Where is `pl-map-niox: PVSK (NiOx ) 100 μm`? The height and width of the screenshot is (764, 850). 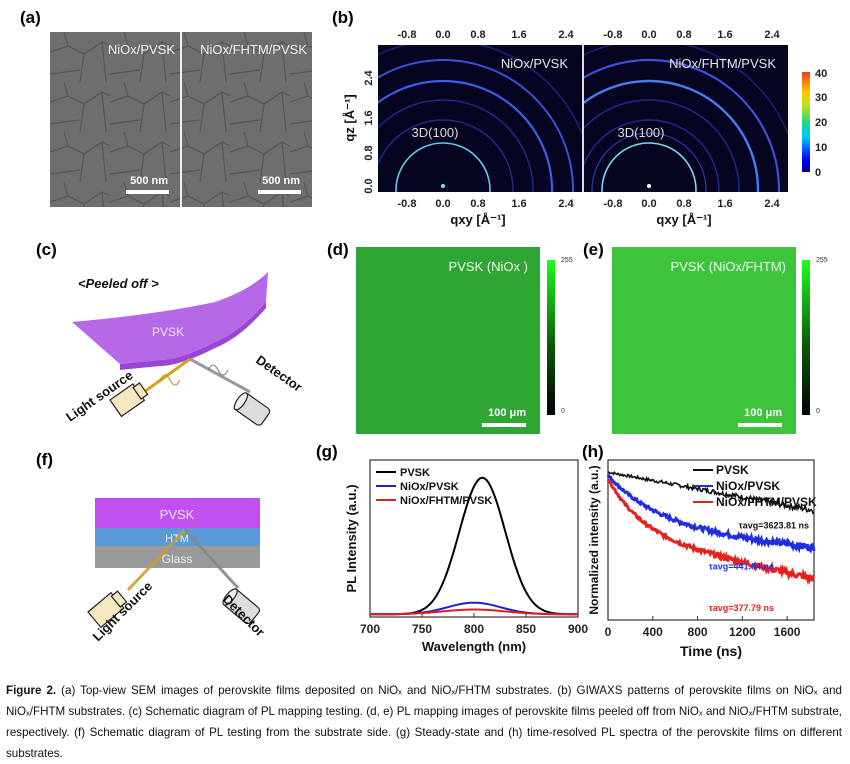
pl-map-niox: PVSK (NiOx ) 100 μm is located at coordinates (448, 340).